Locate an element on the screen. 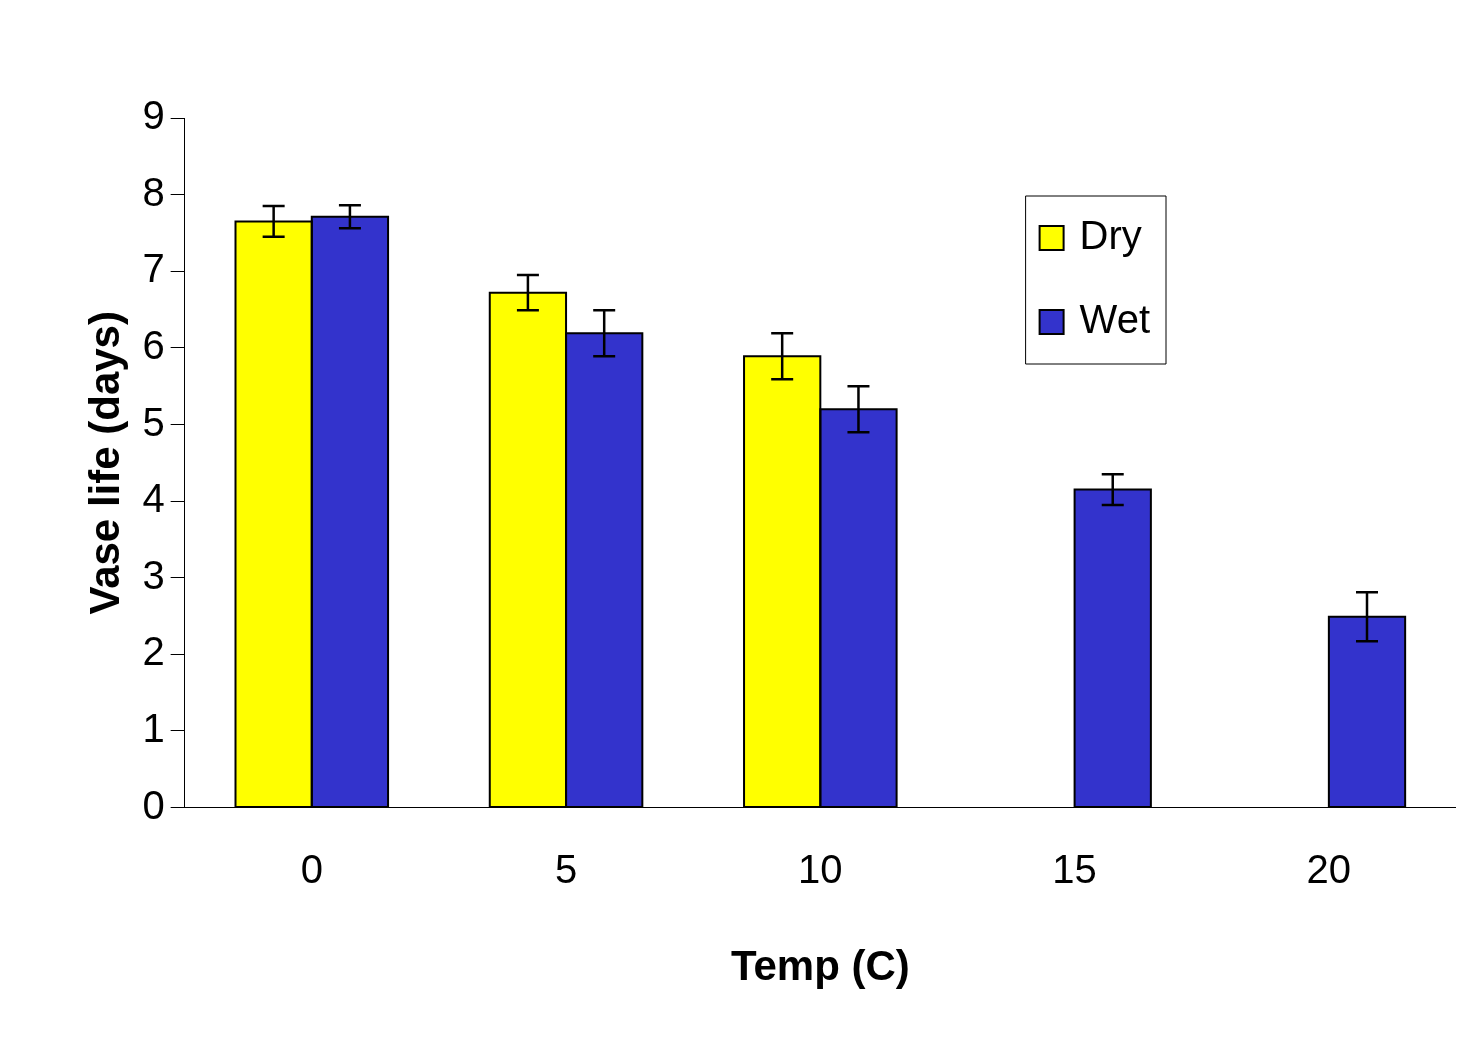 The width and height of the screenshot is (1464, 1057). y-tick-label: 8 is located at coordinates (153, 191).